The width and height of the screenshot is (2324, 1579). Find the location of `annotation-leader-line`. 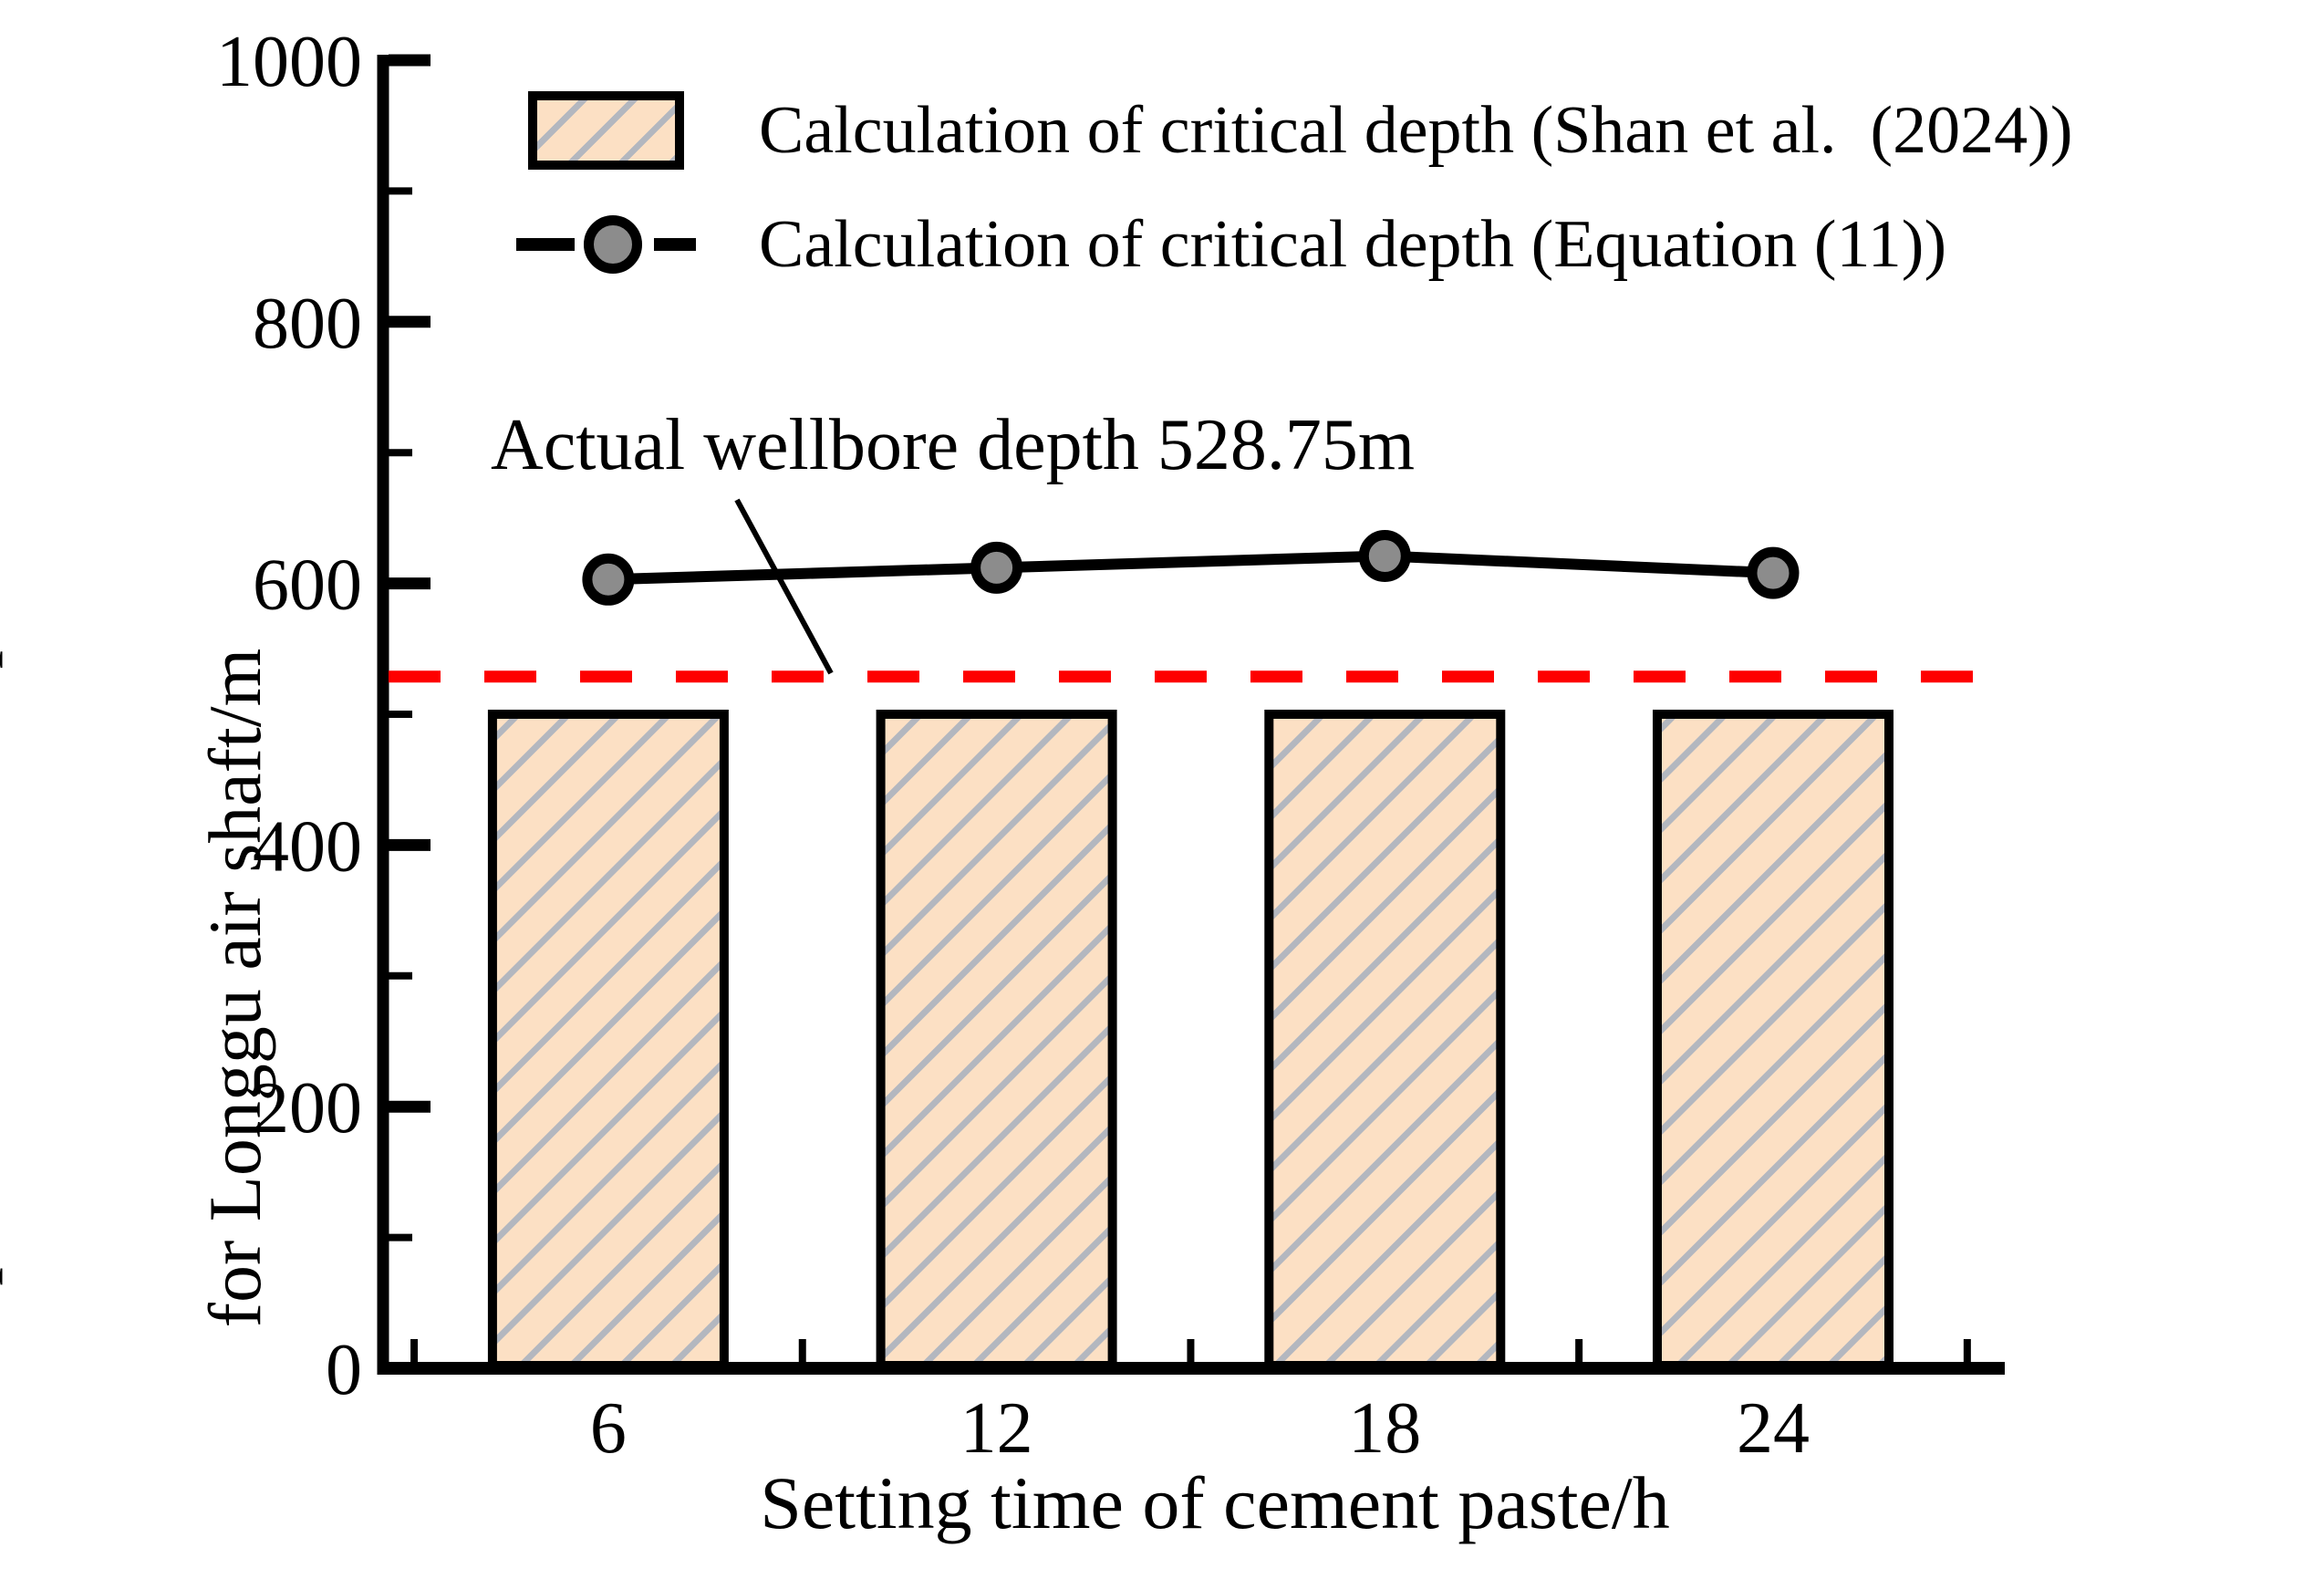

annotation-leader-line is located at coordinates (784, 587).